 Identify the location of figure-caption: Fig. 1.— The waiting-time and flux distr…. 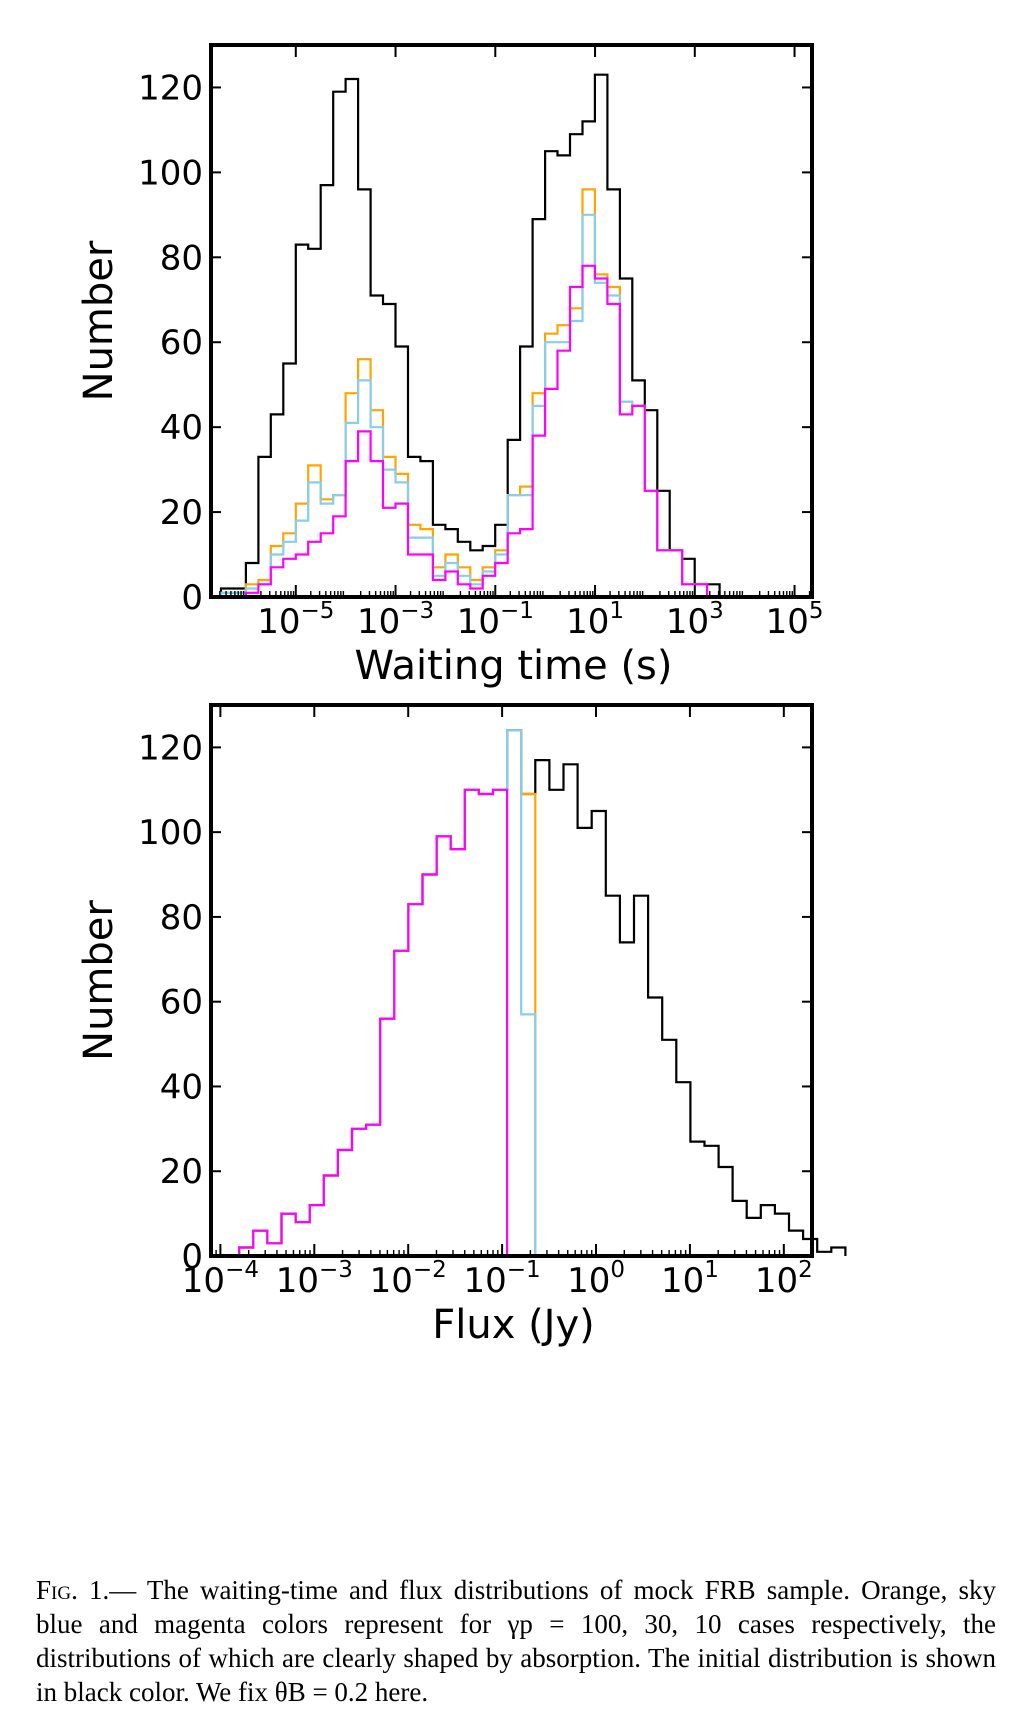
(516, 1641).